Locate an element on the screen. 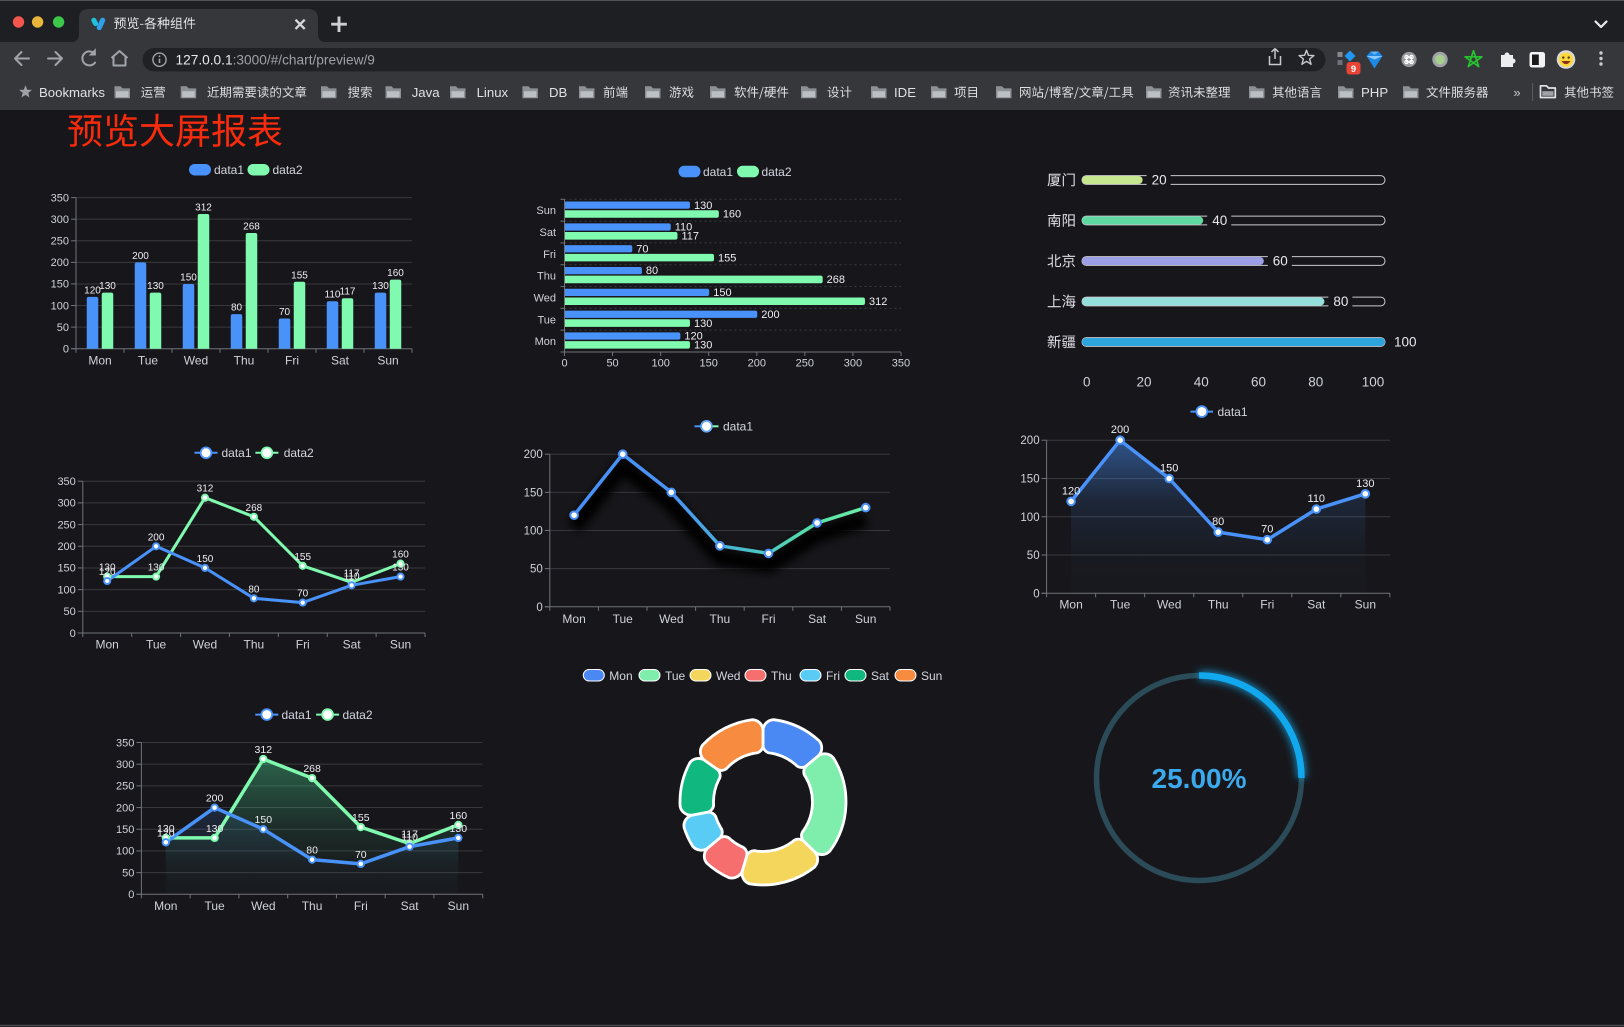  svg-text: 350 is located at coordinates (60, 198).